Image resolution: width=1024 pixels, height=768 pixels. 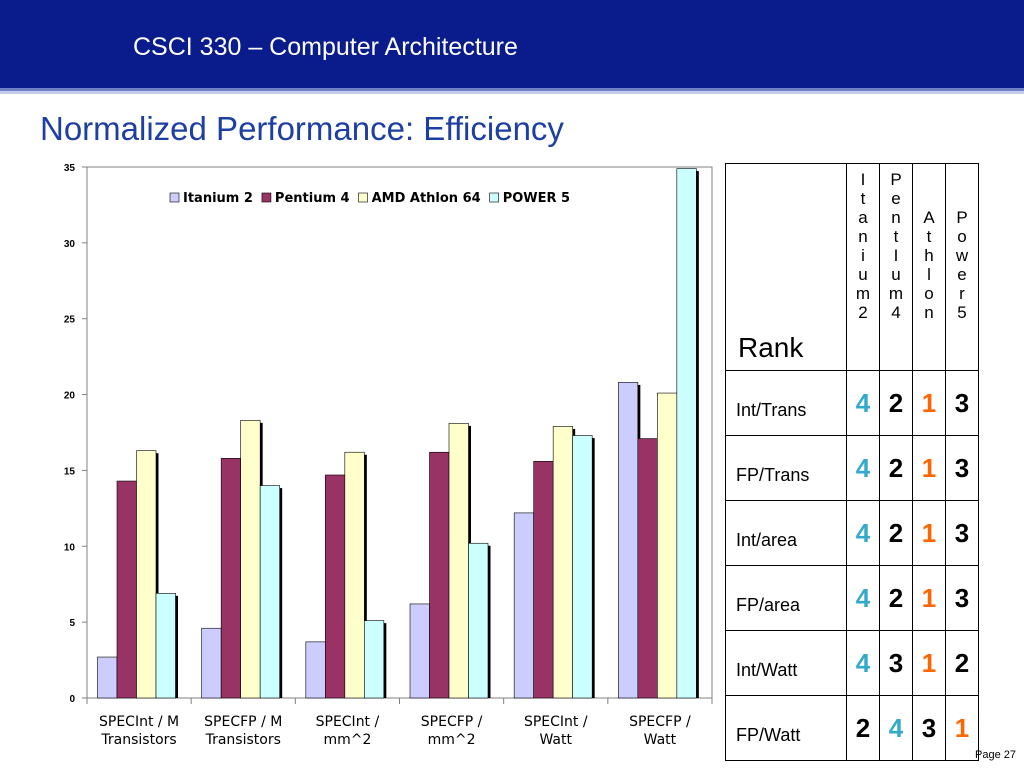 I want to click on page-number: Page 27, so click(x=995, y=755).